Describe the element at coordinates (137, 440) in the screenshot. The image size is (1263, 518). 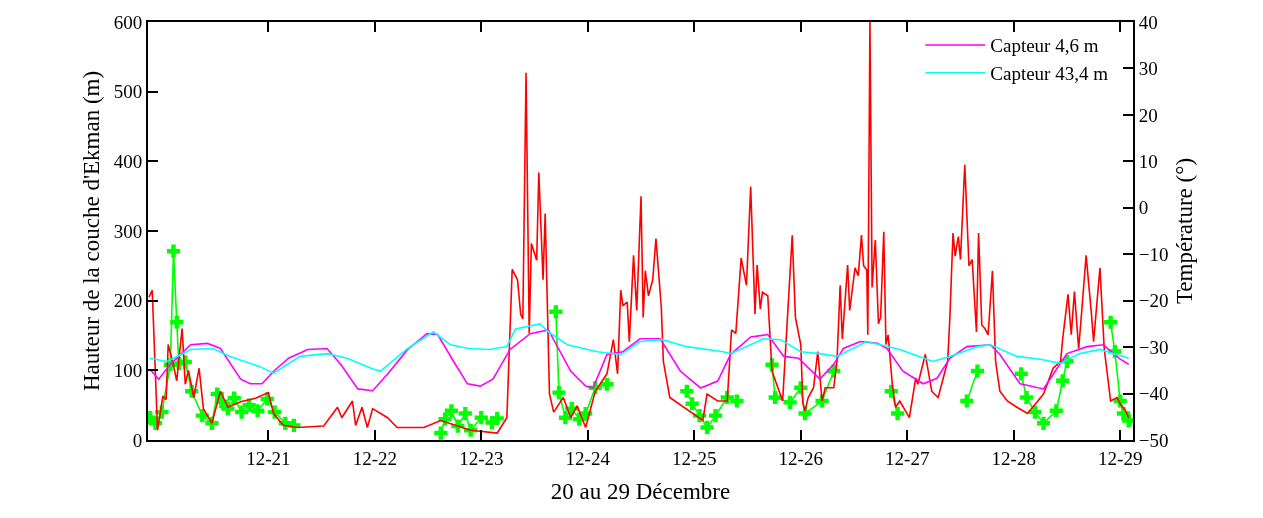
I see `y-tick-label: 0` at that location.